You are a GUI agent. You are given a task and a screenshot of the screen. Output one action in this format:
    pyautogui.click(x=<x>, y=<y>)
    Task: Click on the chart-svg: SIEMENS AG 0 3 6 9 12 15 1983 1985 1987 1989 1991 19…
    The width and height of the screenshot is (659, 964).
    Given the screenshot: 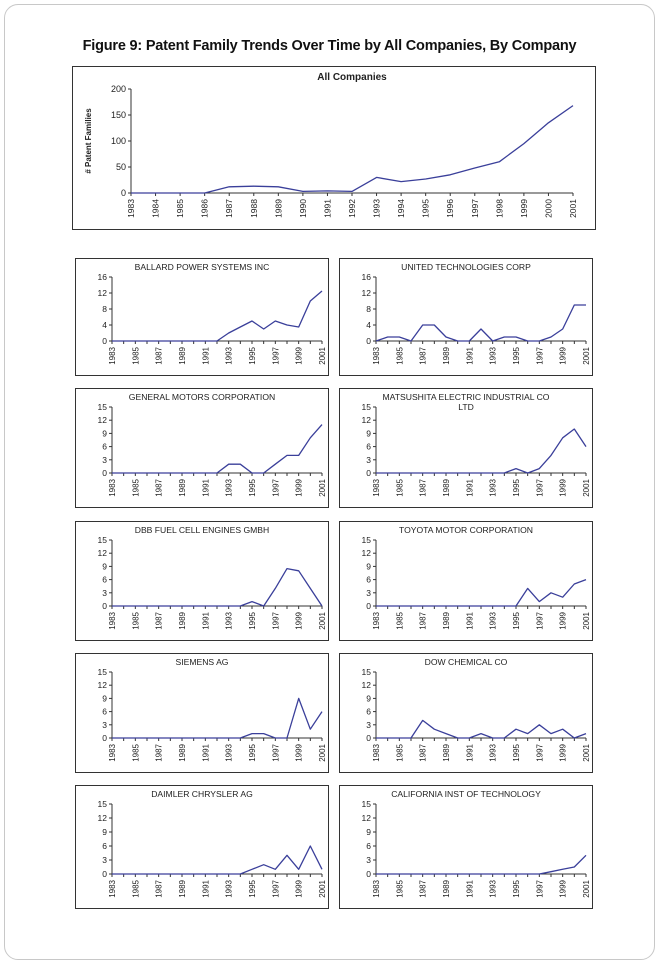 What is the action you would take?
    pyautogui.click(x=212, y=709)
    